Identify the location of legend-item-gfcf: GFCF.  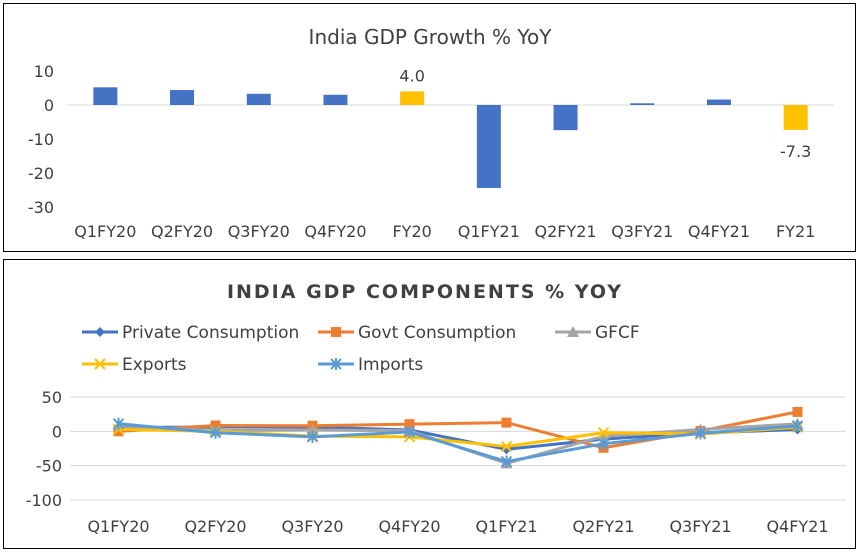
(597, 333).